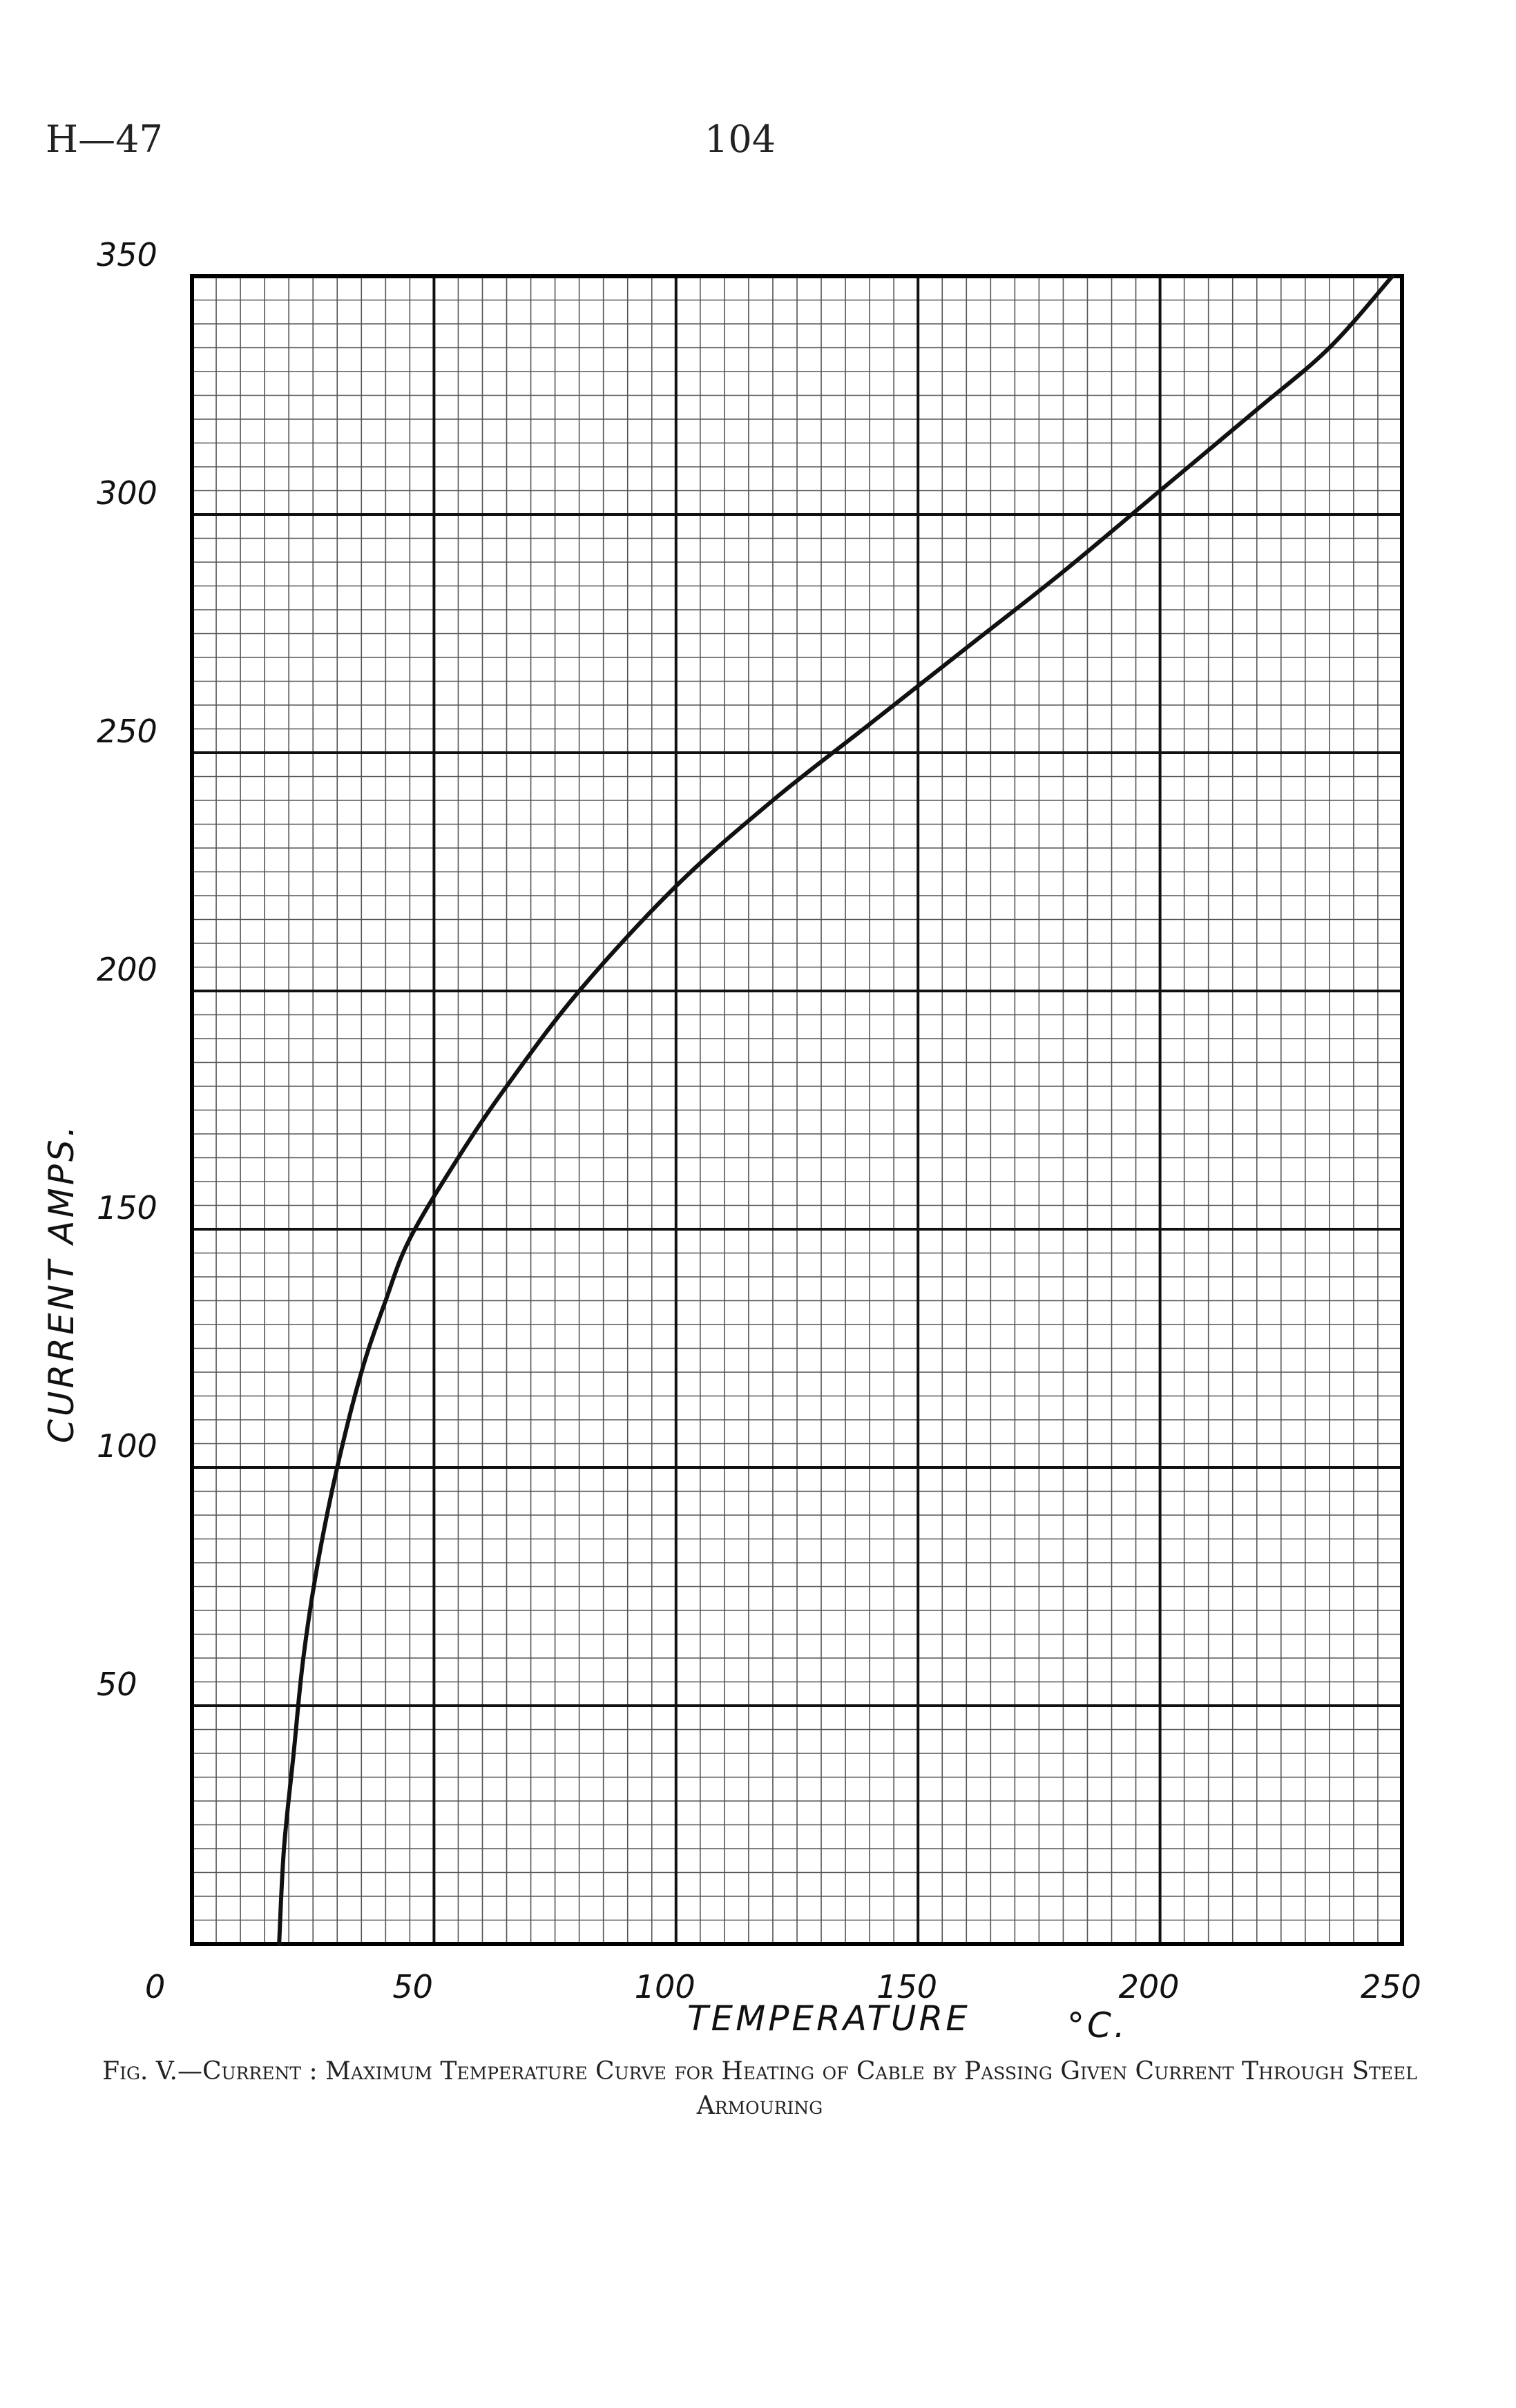 This screenshot has height=2408, width=1516. What do you see at coordinates (127, 1446) in the screenshot?
I see `y-tick-label: 100` at bounding box center [127, 1446].